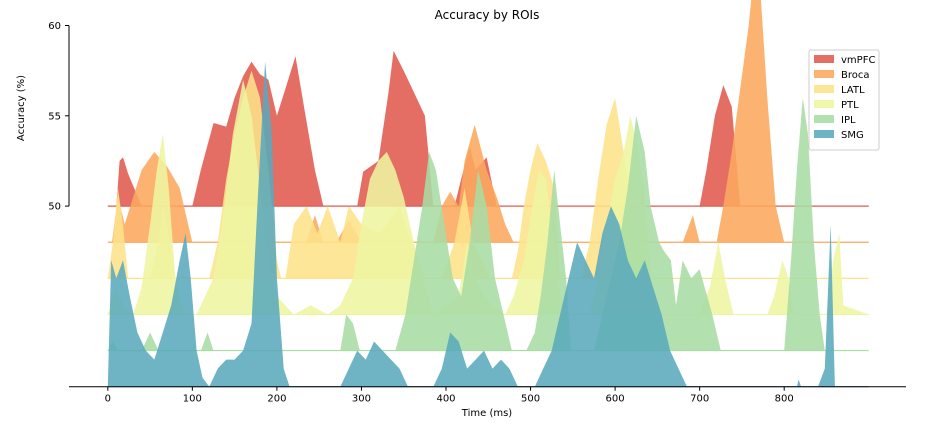  What do you see at coordinates (824, 134) in the screenshot?
I see `legend-swatch-smg` at bounding box center [824, 134].